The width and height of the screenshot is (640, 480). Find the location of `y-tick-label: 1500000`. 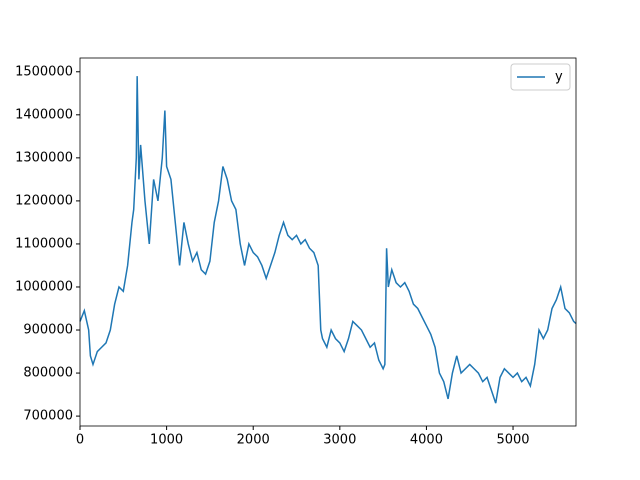

y-tick-label: 1500000 is located at coordinates (44, 71).